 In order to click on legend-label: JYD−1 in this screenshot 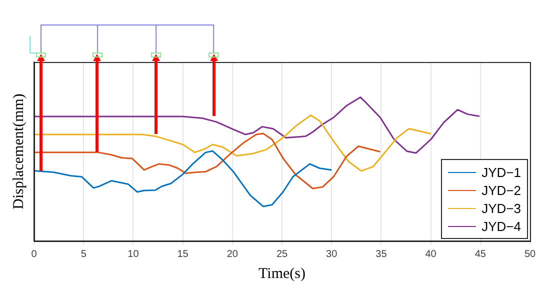, I will do `click(501, 172)`.